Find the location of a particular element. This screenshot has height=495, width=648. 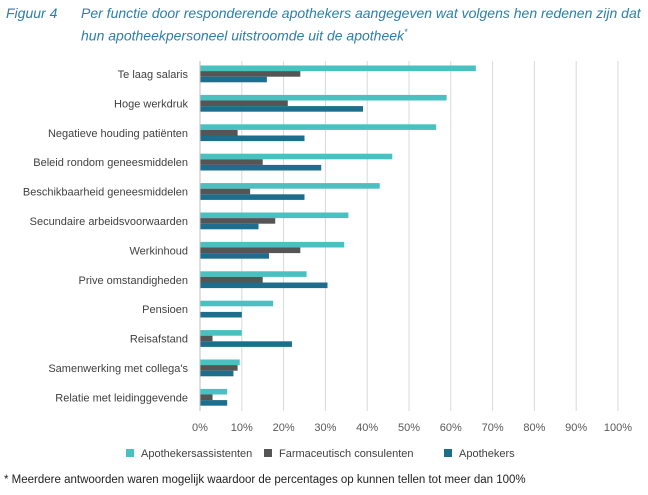

figure-title-footnote-mark: * is located at coordinates (406, 32).